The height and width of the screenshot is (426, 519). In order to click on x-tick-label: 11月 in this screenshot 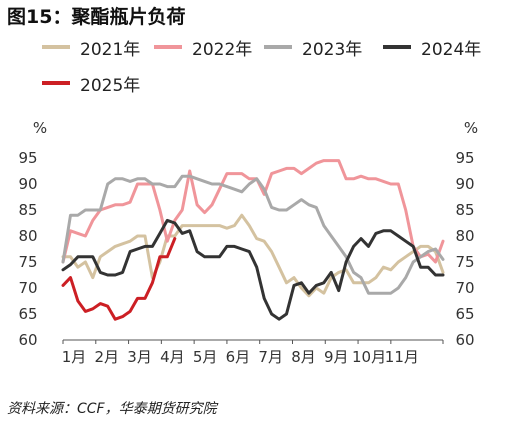, I will do `click(402, 357)`.